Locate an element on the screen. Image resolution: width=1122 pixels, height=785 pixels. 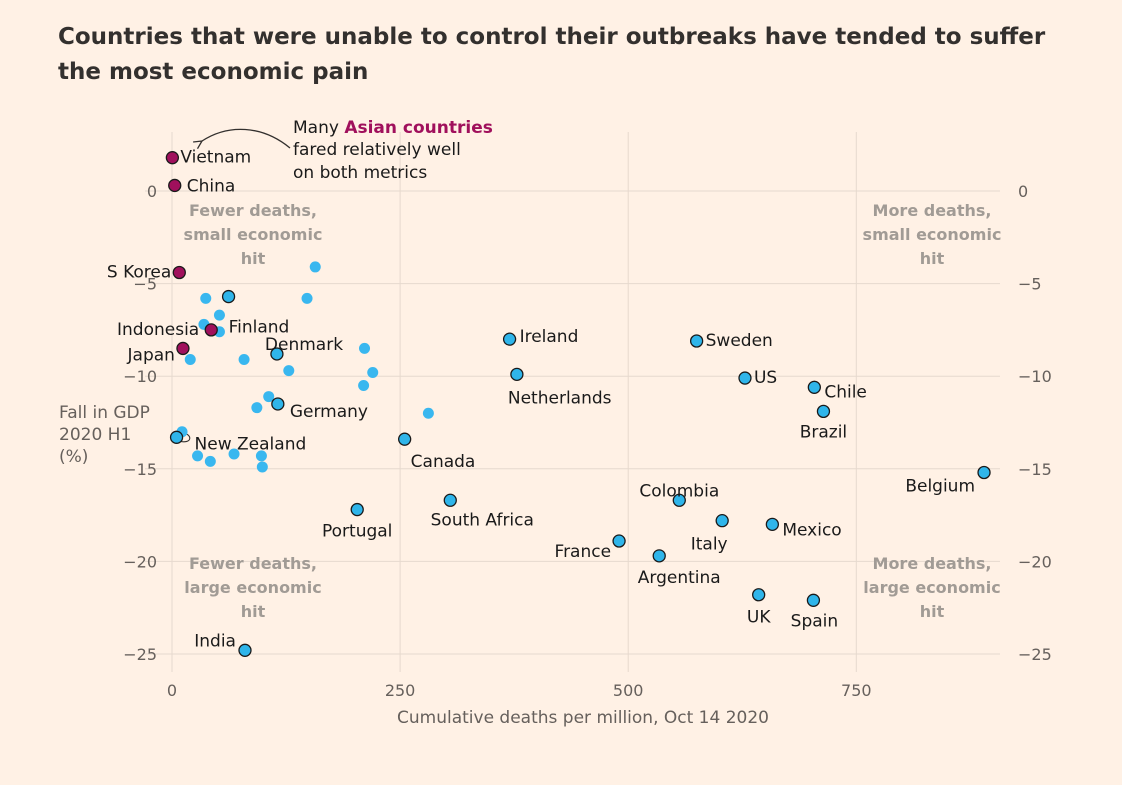
x-tick-label: 750 is located at coordinates (856, 690).